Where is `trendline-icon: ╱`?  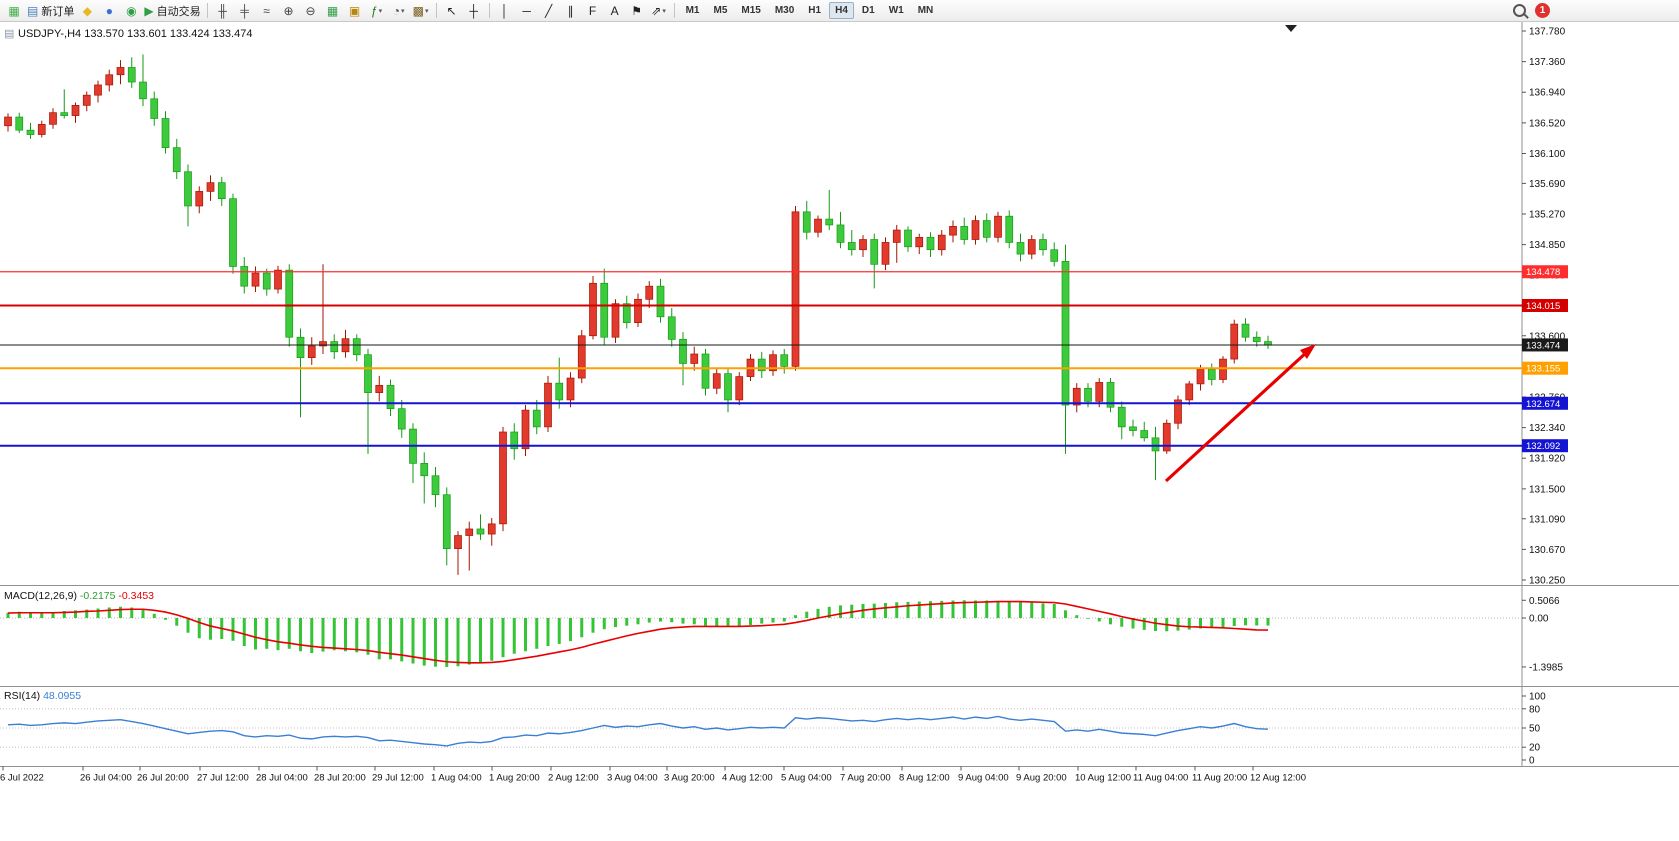 trendline-icon: ╱ is located at coordinates (549, 11).